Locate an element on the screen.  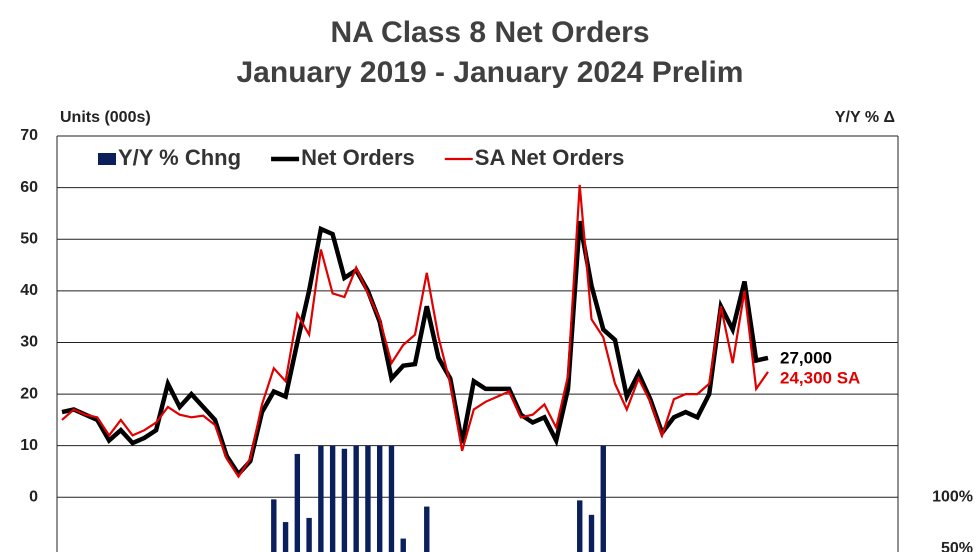
legend-label: Net Orders is located at coordinates (358, 157).